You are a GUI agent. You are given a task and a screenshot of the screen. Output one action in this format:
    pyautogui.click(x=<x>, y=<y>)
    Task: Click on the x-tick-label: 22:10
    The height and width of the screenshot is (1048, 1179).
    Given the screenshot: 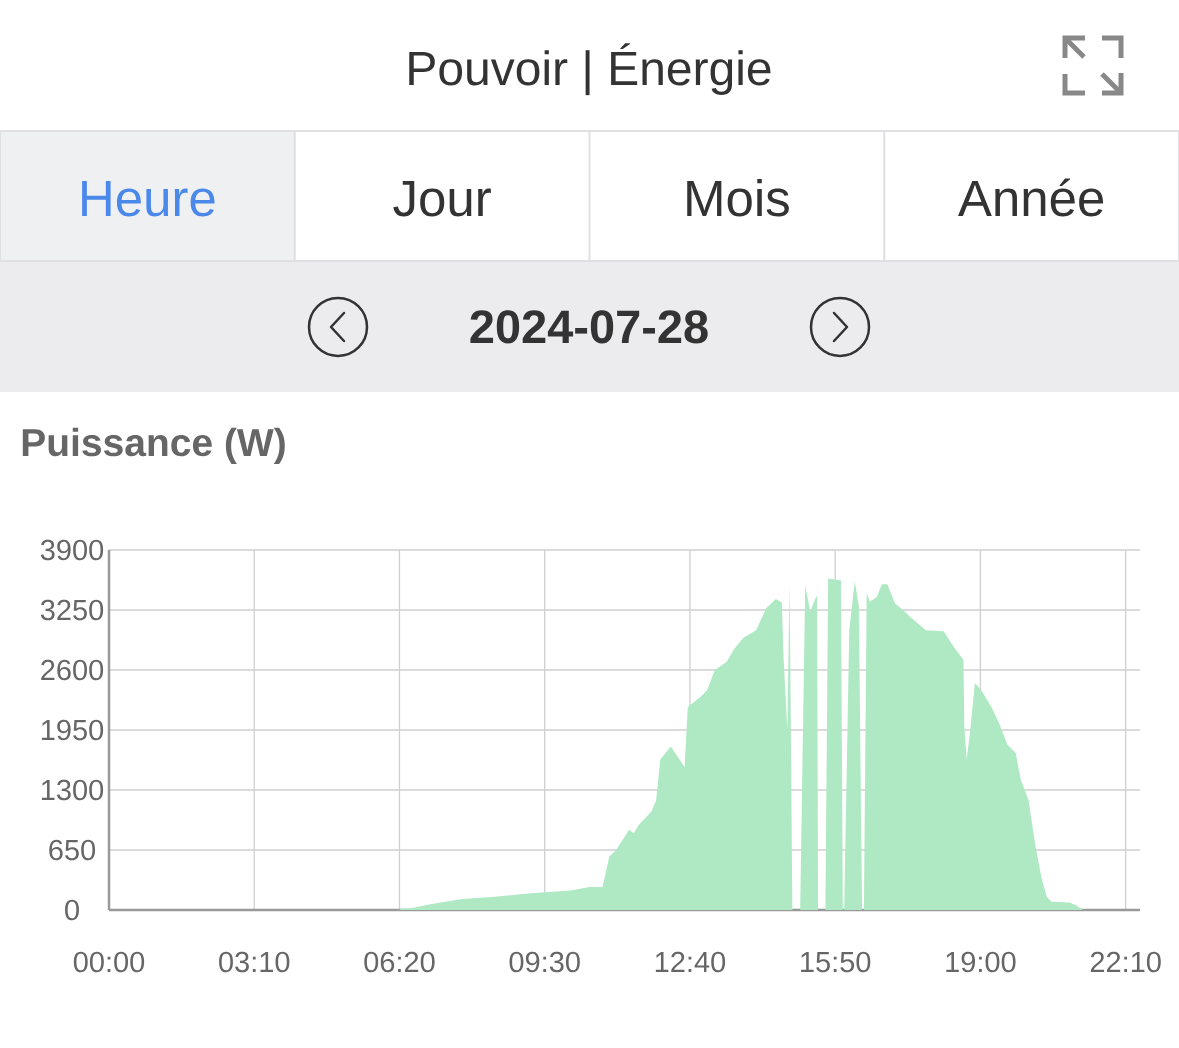 What is the action you would take?
    pyautogui.click(x=1125, y=962)
    